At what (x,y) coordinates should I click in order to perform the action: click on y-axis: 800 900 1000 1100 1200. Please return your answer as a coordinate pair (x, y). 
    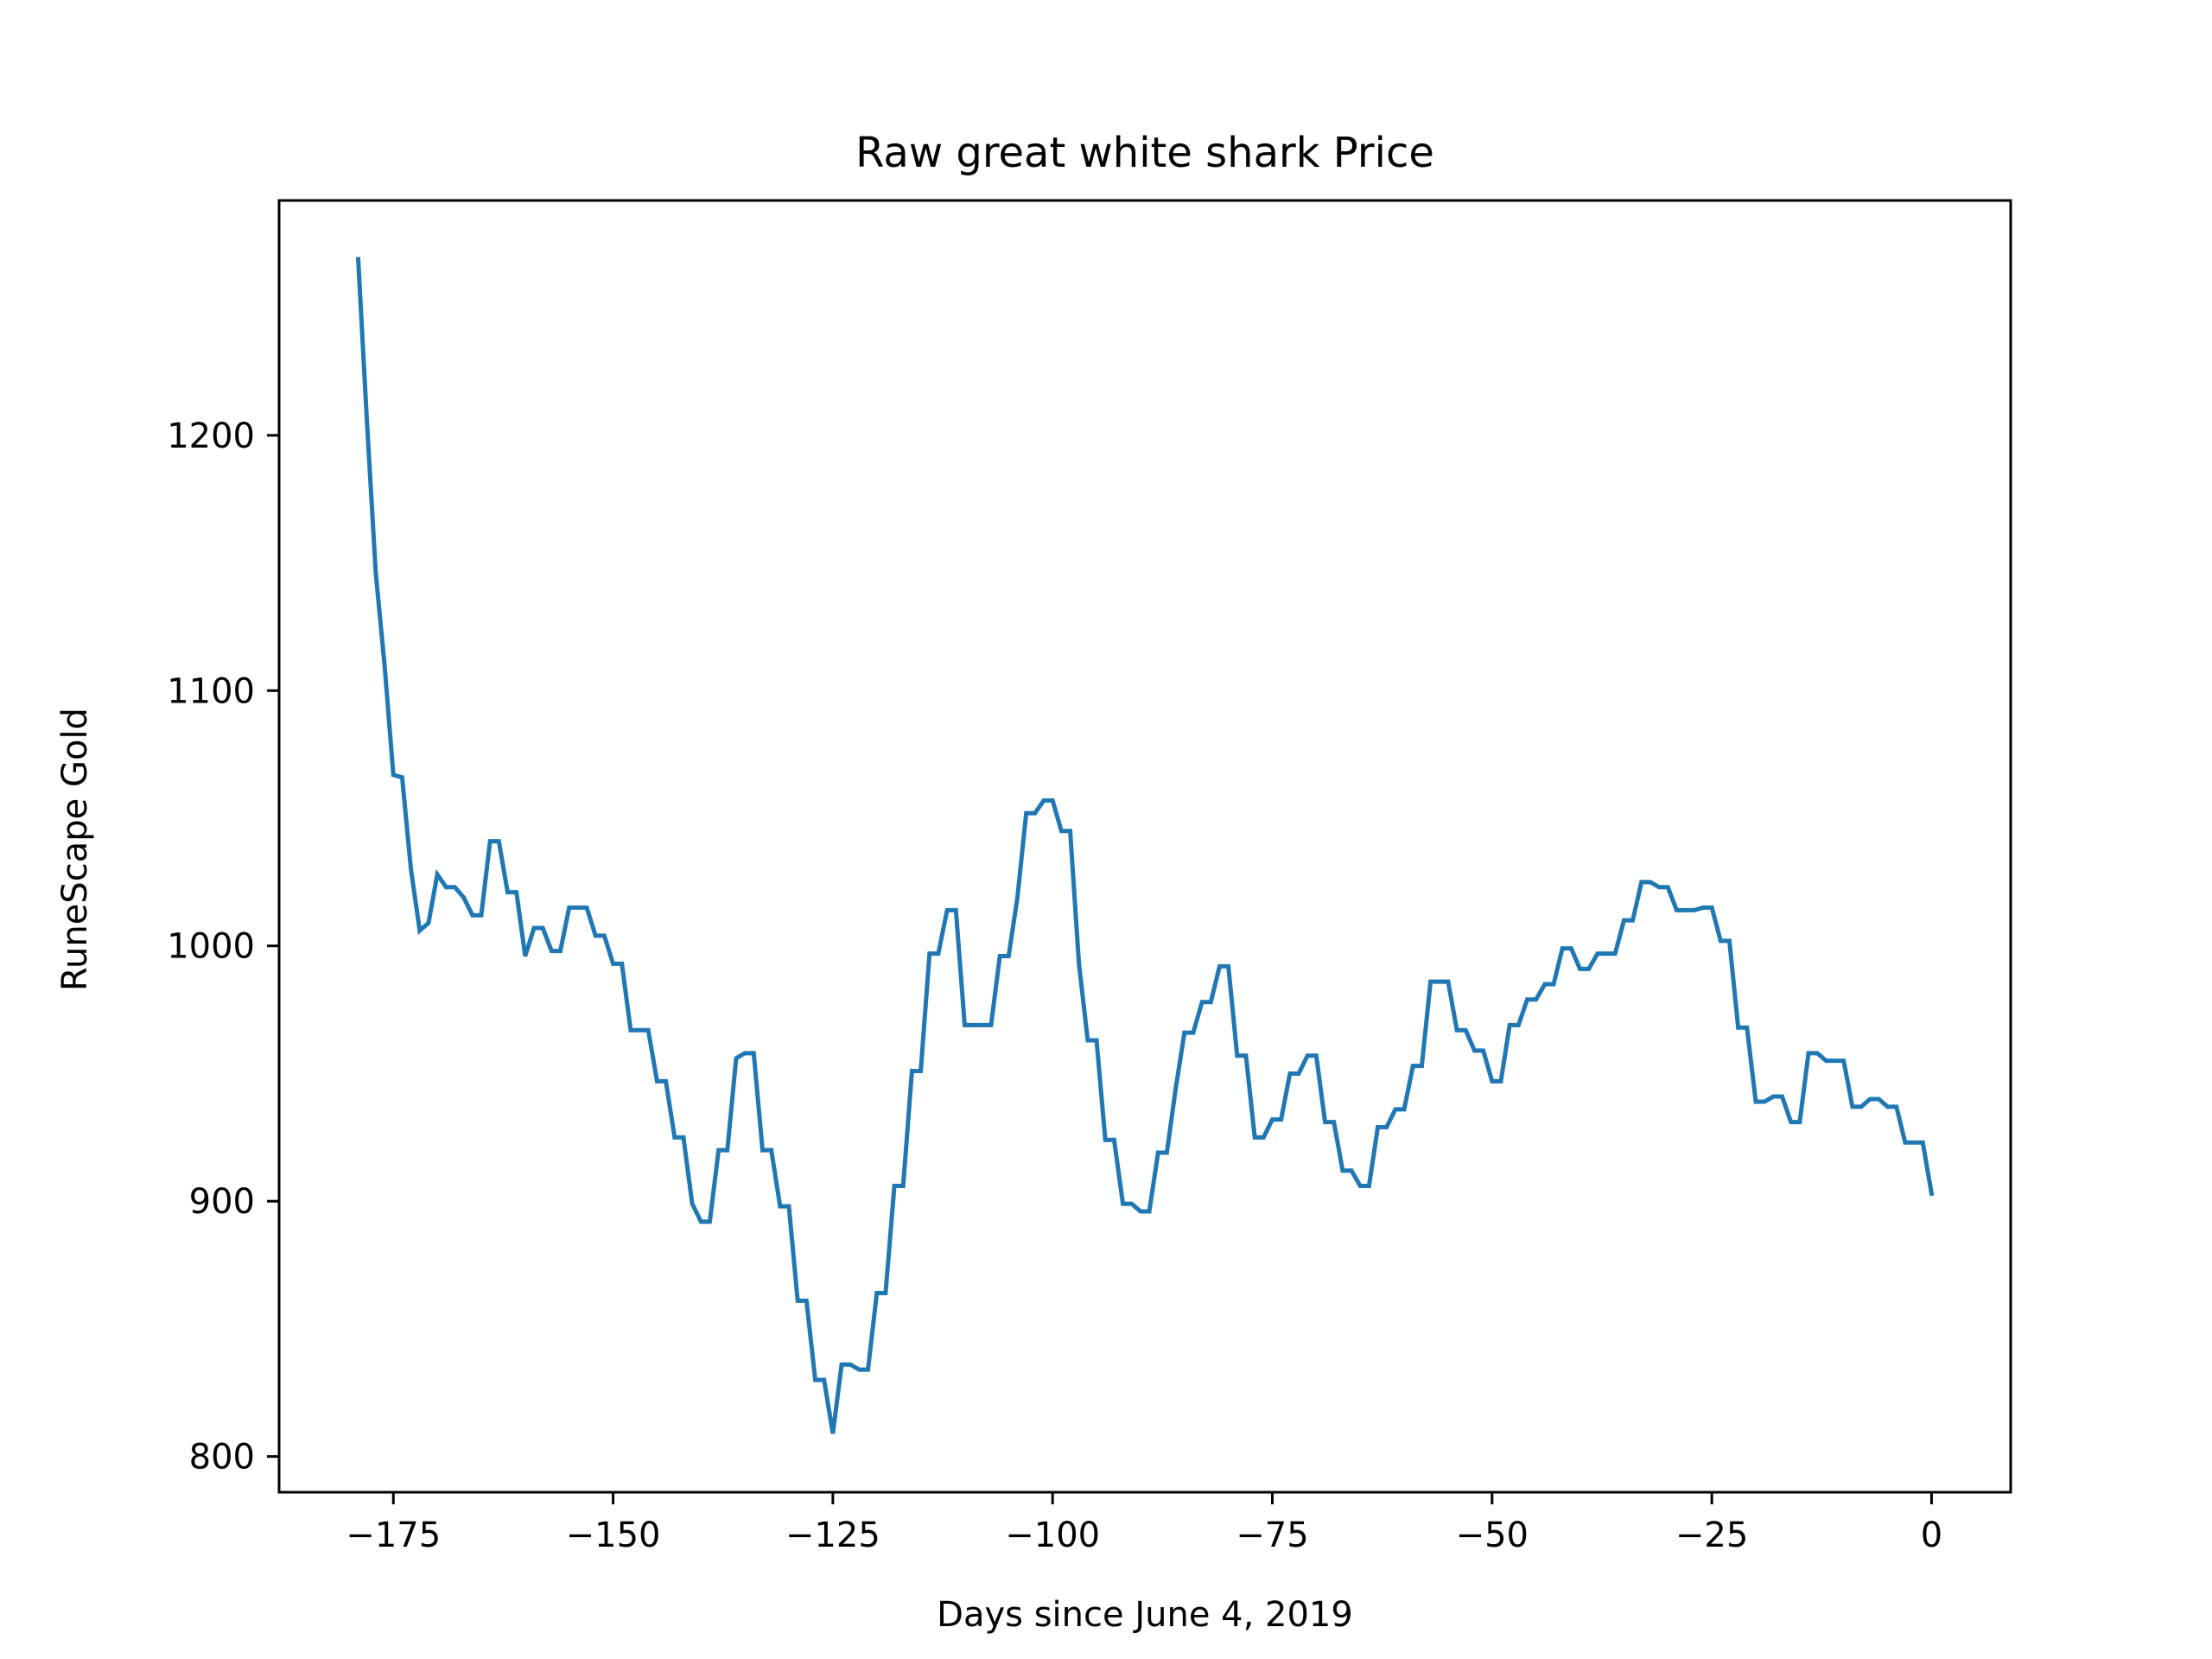
    Looking at the image, I should click on (223, 947).